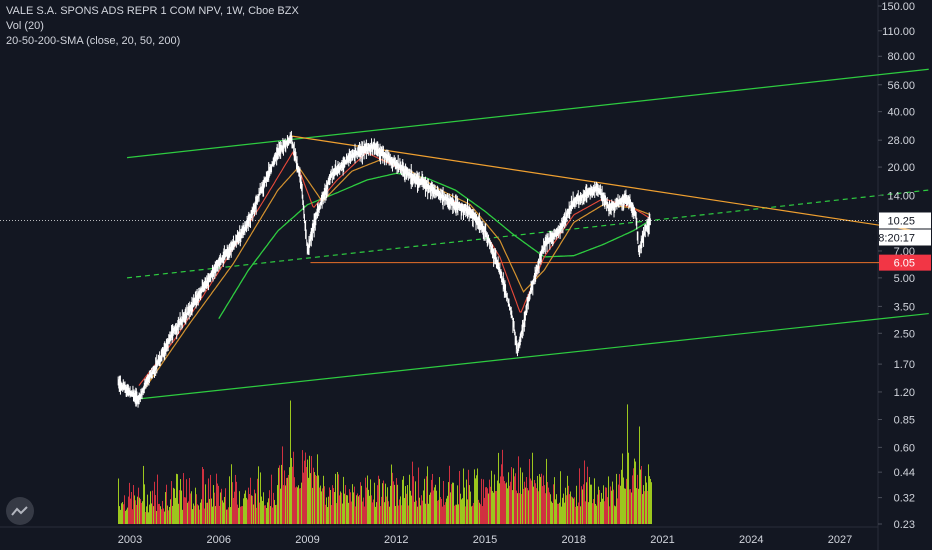  Describe the element at coordinates (840, 540) in the screenshot. I see `x-tick-label: 2027` at that location.